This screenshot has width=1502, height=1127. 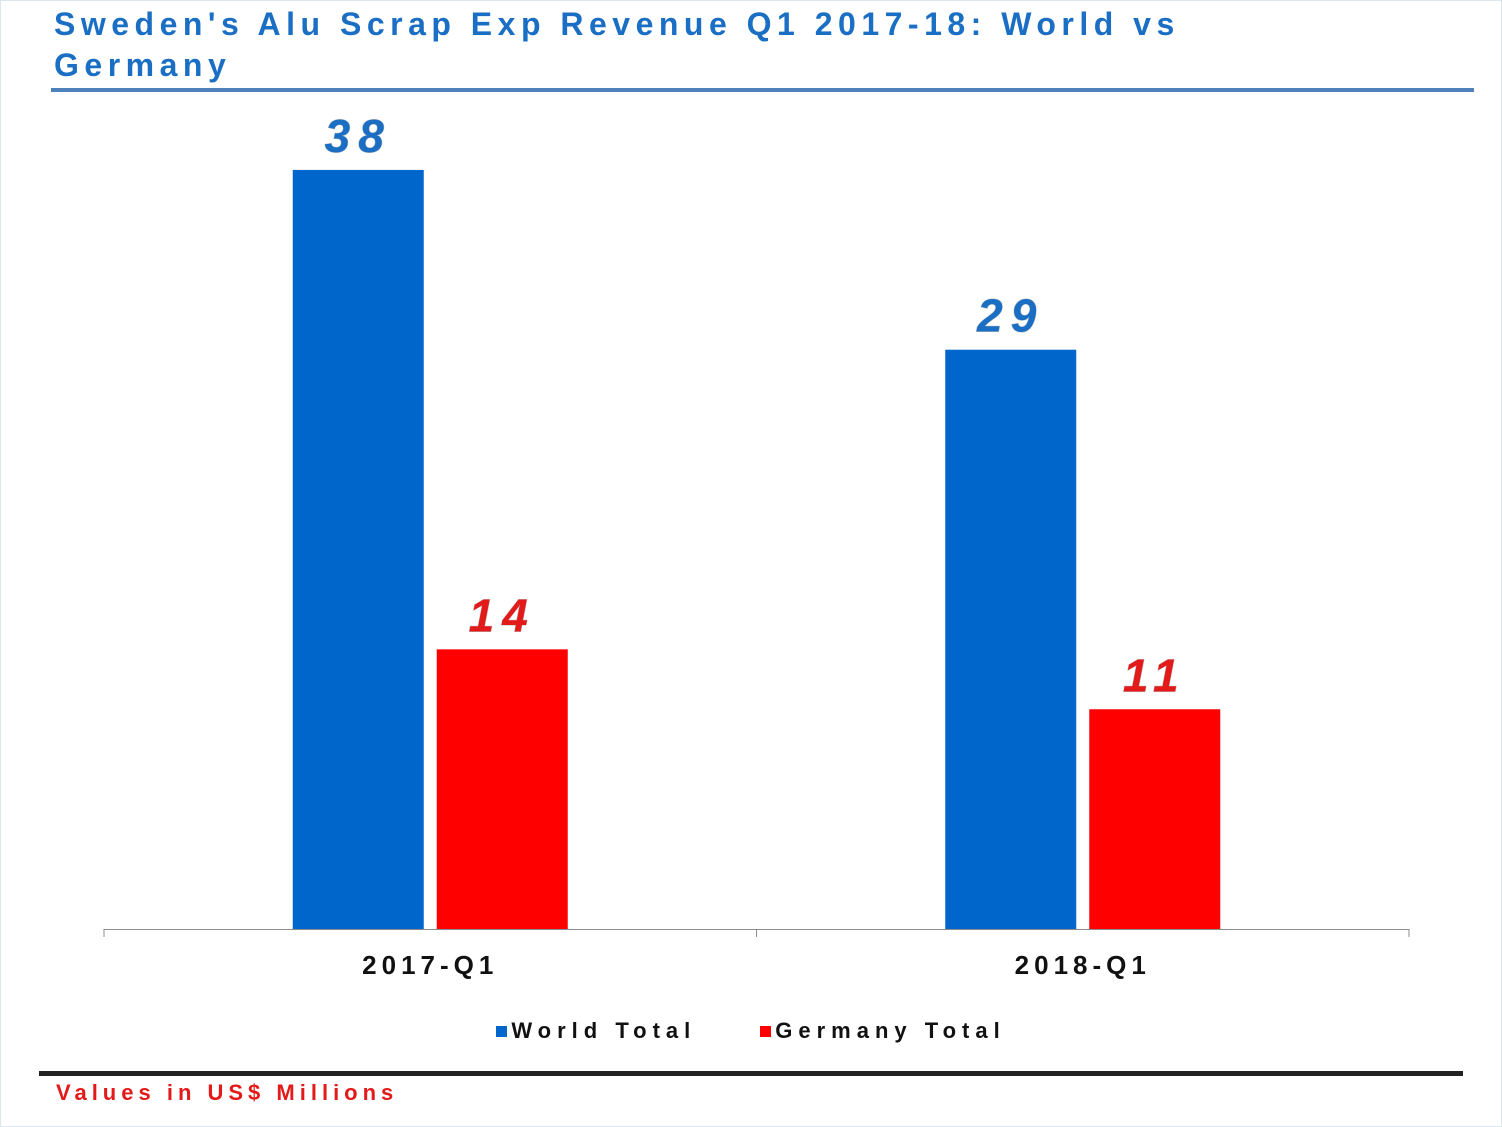 I want to click on bar-world-total-2017-q1, so click(x=358, y=549).